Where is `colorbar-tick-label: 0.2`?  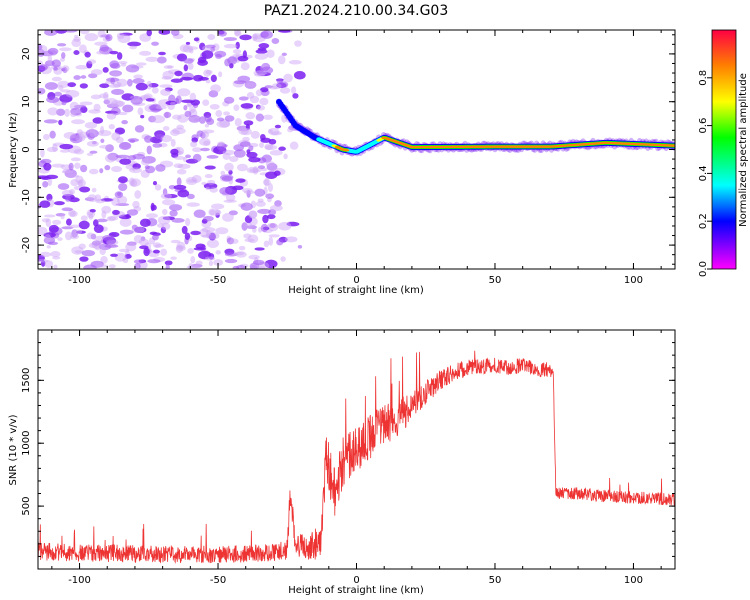 colorbar-tick-label: 0.2 is located at coordinates (703, 221).